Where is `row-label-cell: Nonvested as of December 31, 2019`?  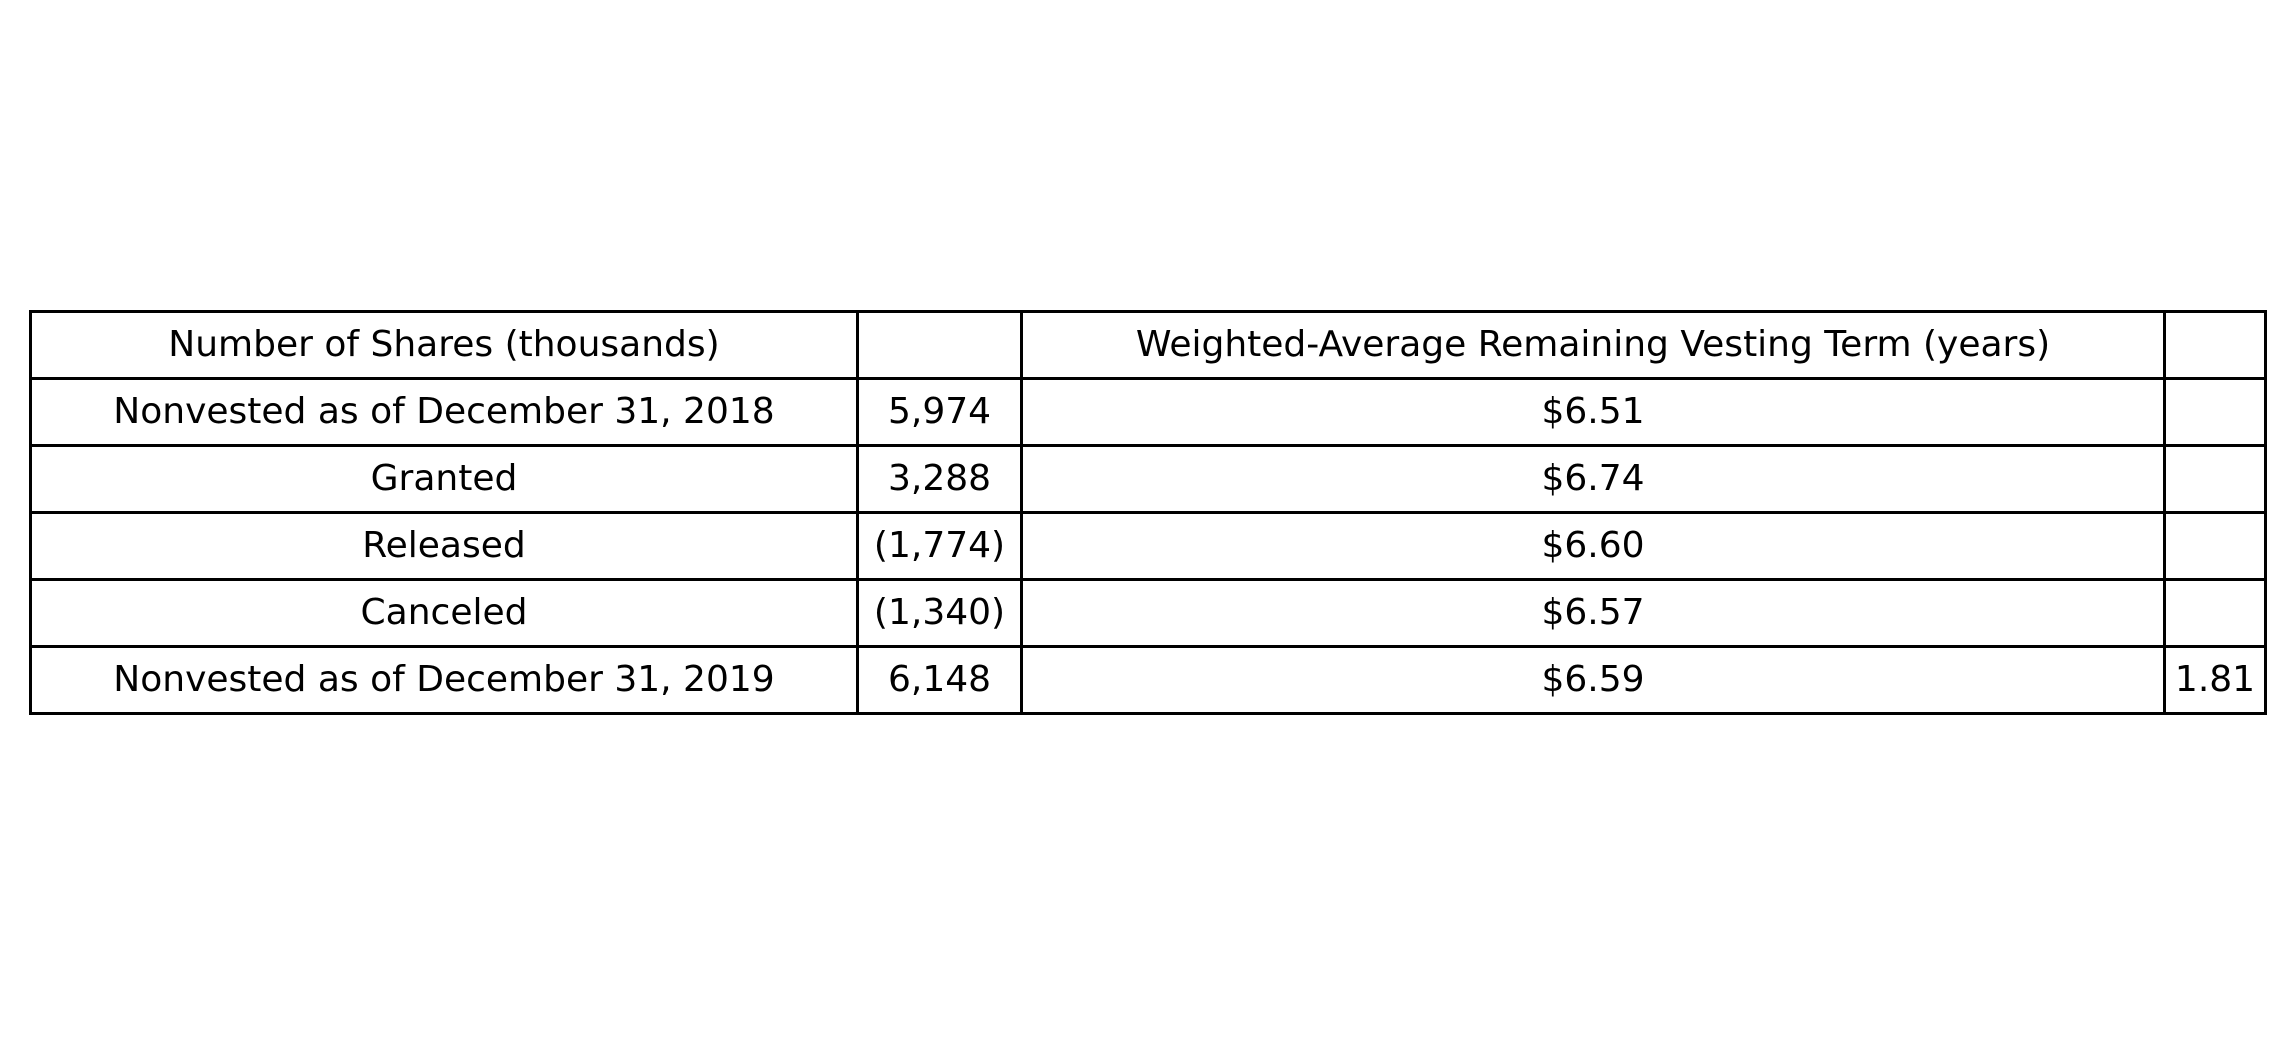
row-label-cell: Nonvested as of December 31, 2019 is located at coordinates (444, 680).